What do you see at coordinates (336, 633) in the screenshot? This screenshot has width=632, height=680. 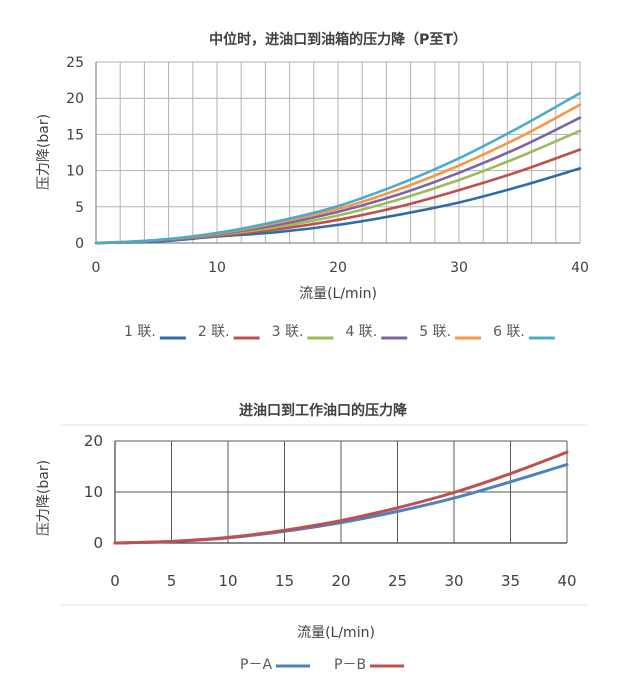 I see `chart-2-x-axis-label: 流量(L/min)` at bounding box center [336, 633].